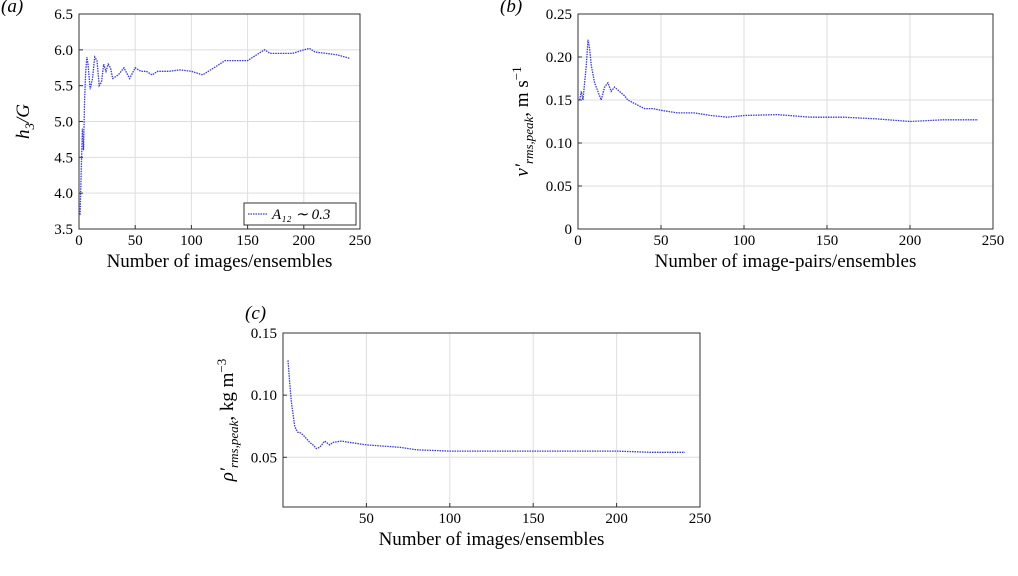  I want to click on panel-label: (c), so click(255, 313).